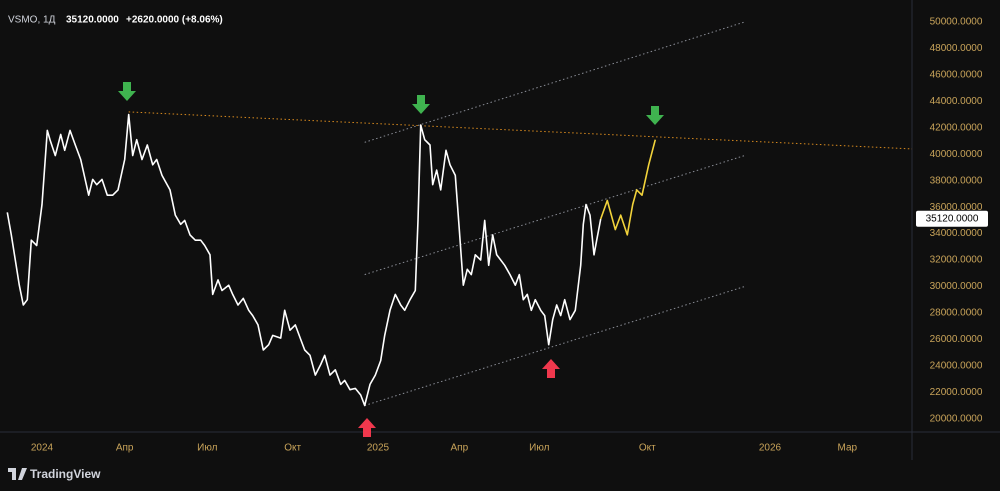 The image size is (1000, 491). I want to click on y-tick-label: 22000.0000, so click(956, 392).